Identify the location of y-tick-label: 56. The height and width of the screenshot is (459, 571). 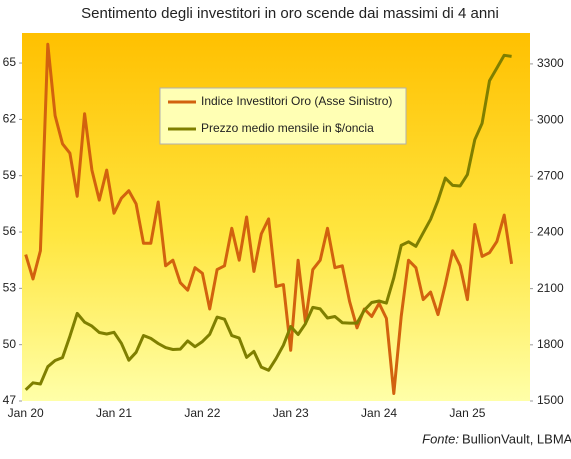
(10, 231).